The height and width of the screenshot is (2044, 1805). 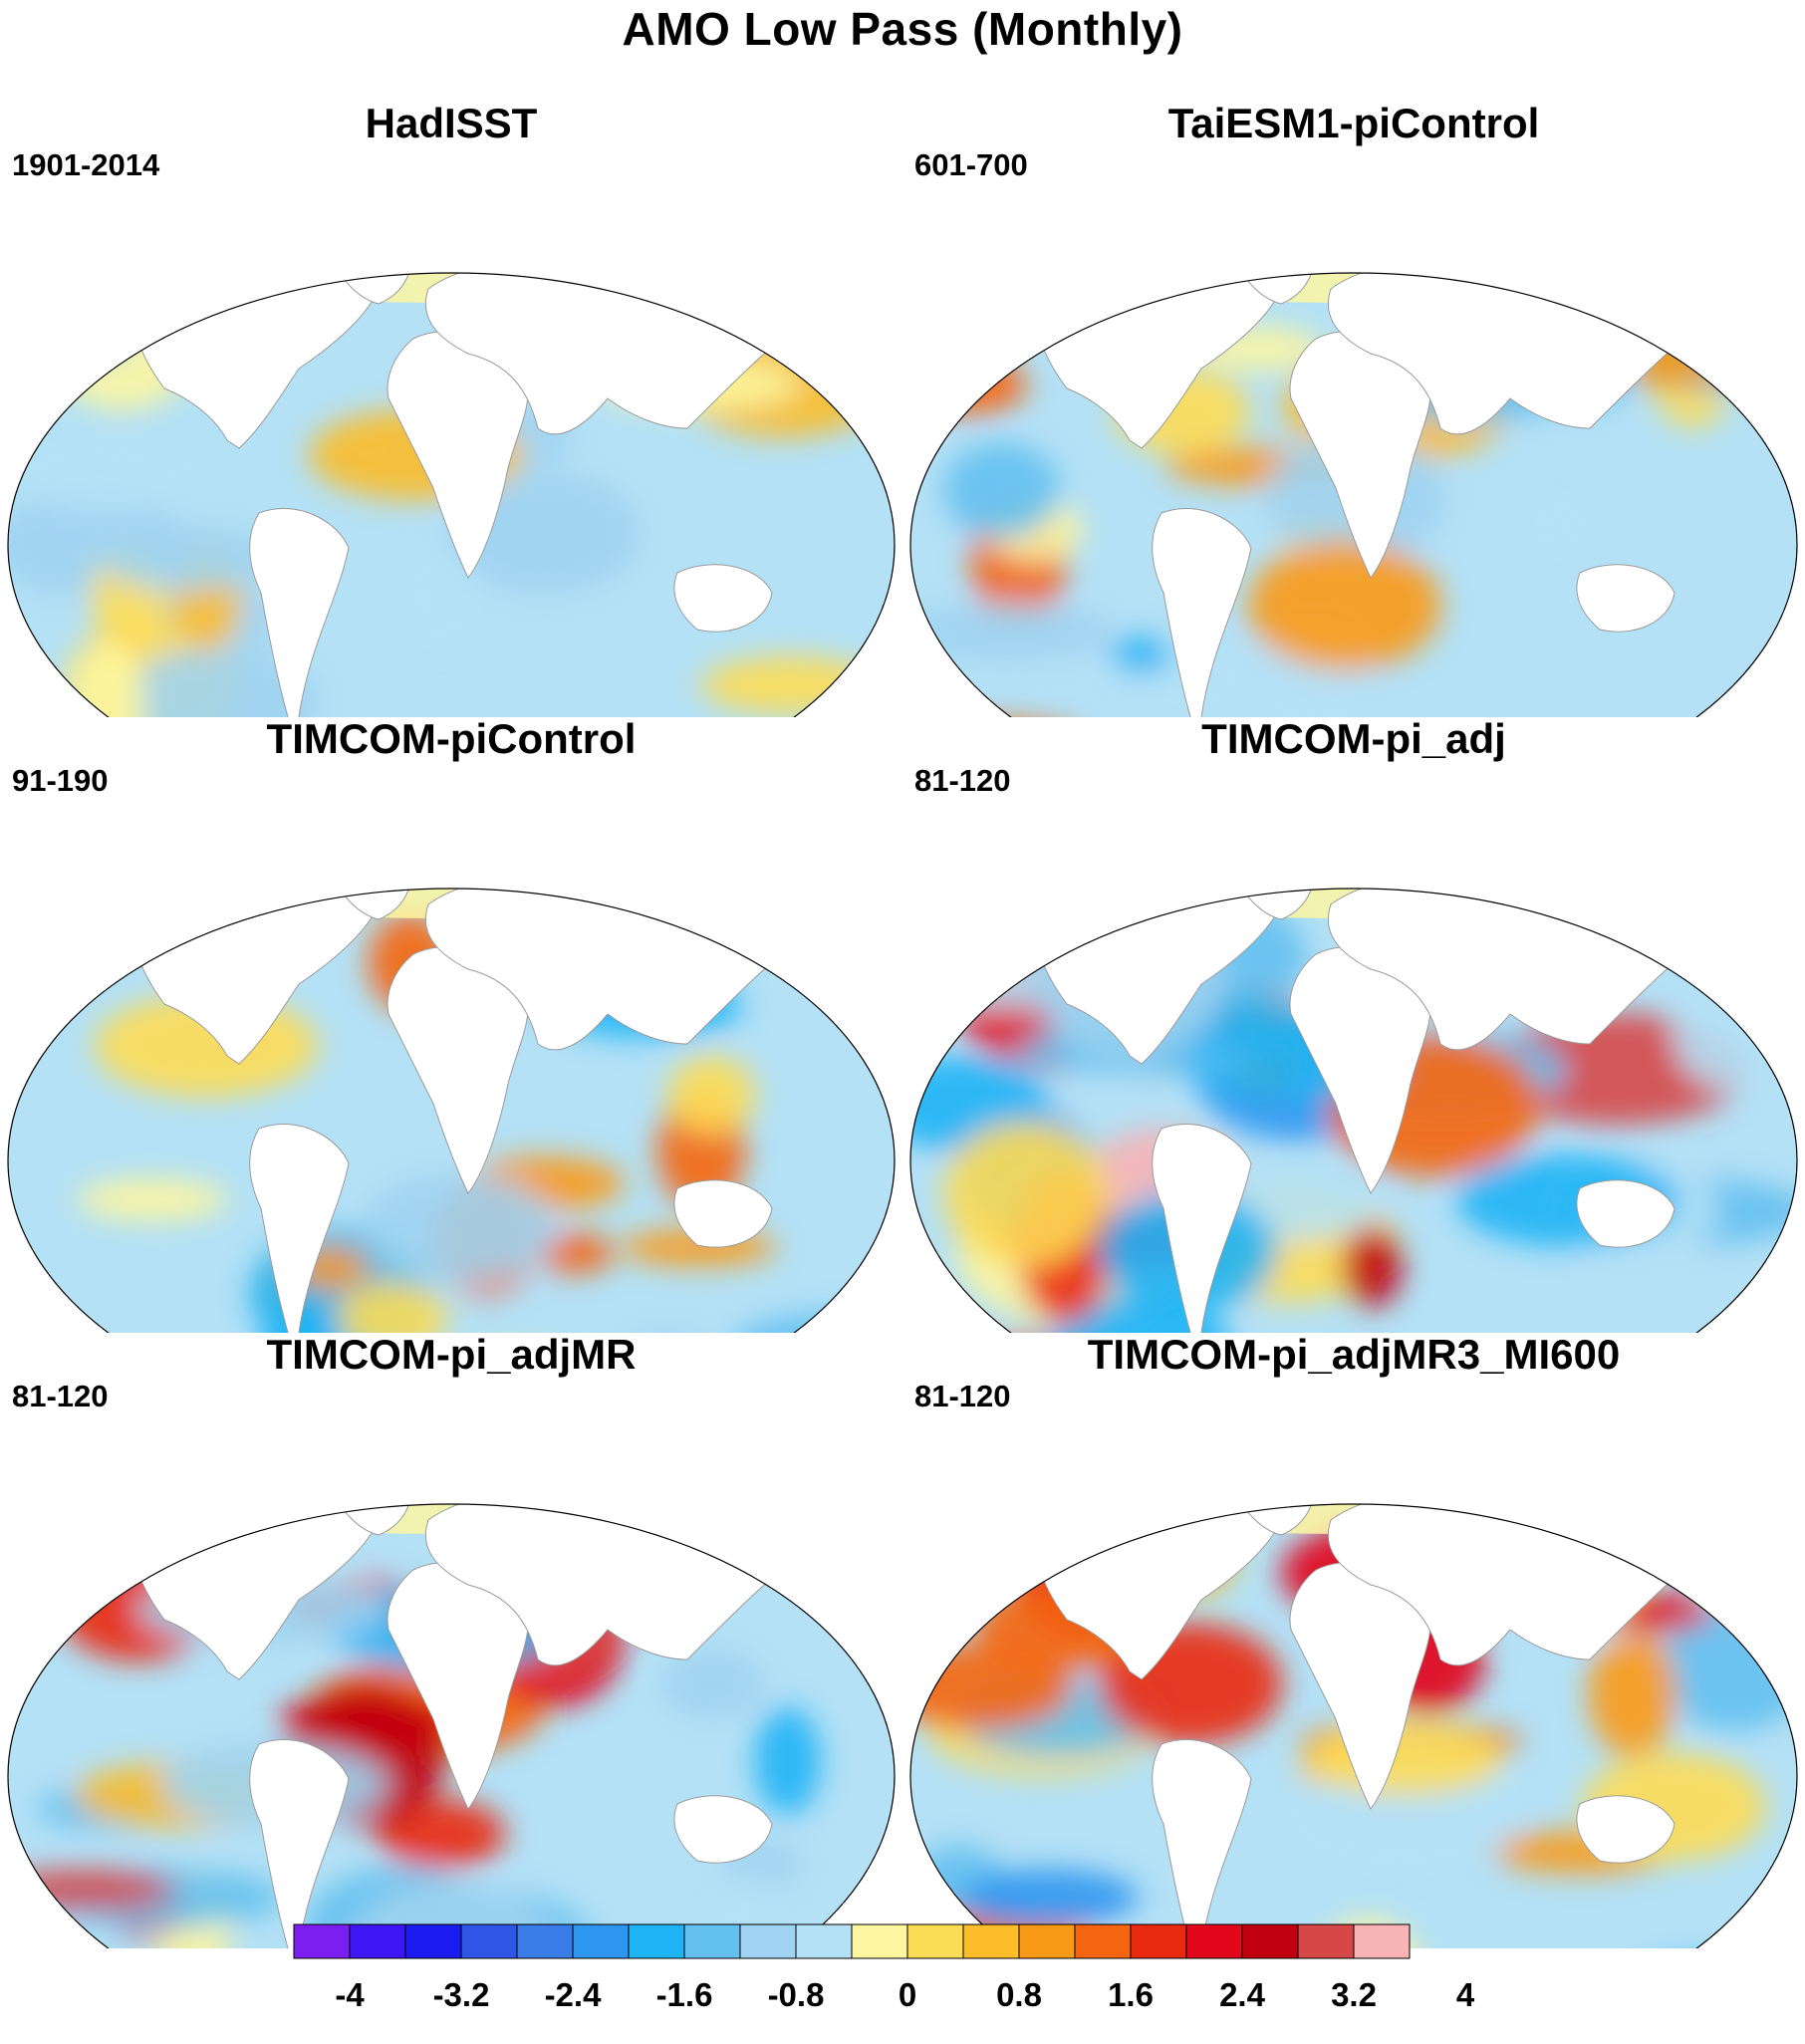 I want to click on panel-title: TIMCOM-piControl, so click(x=451, y=739).